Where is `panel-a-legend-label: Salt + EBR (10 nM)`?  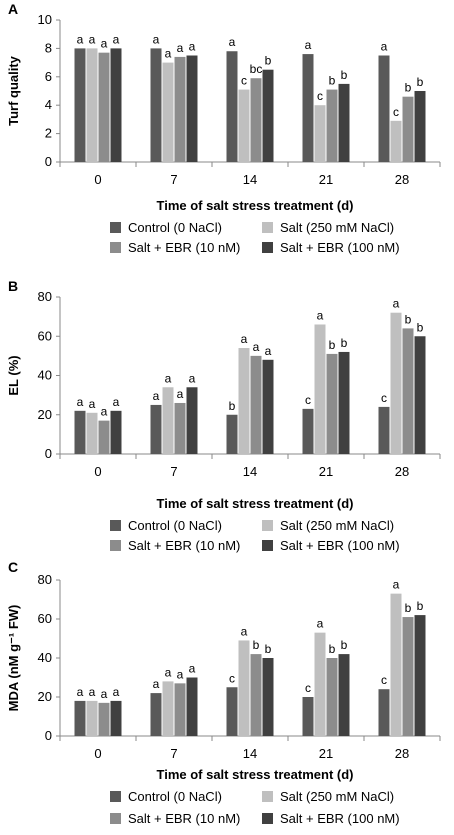
panel-a-legend-label: Salt + EBR (10 nM) is located at coordinates (184, 247).